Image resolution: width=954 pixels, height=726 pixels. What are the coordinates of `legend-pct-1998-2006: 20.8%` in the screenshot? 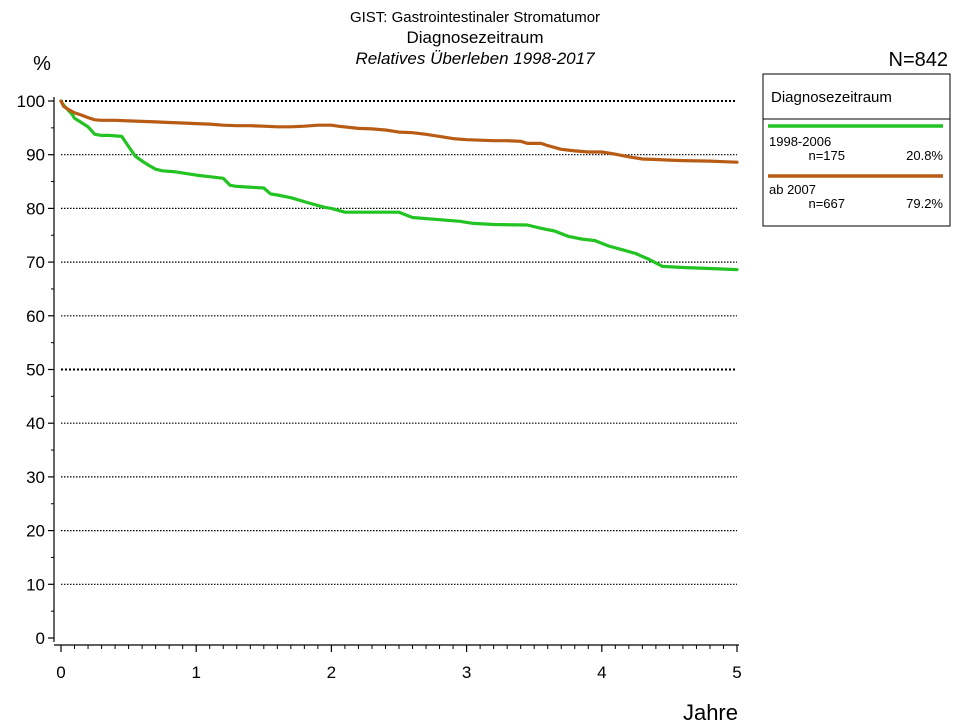 It's located at (924, 155).